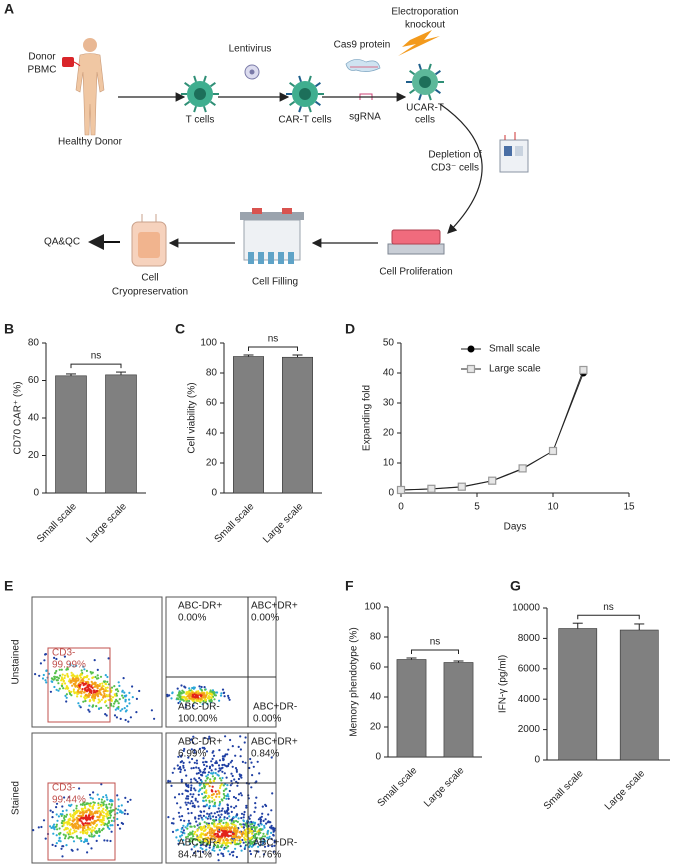 This screenshot has height=866, width=680. What do you see at coordinates (81, 821) in the screenshot?
I see `gate` at bounding box center [81, 821].